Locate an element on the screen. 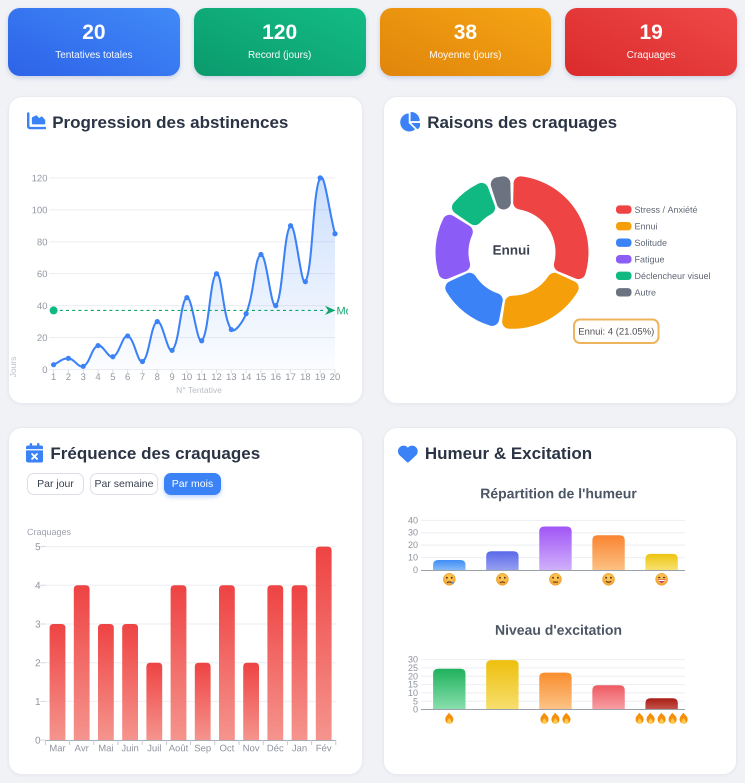  svg-text: 5 is located at coordinates (414, 701).